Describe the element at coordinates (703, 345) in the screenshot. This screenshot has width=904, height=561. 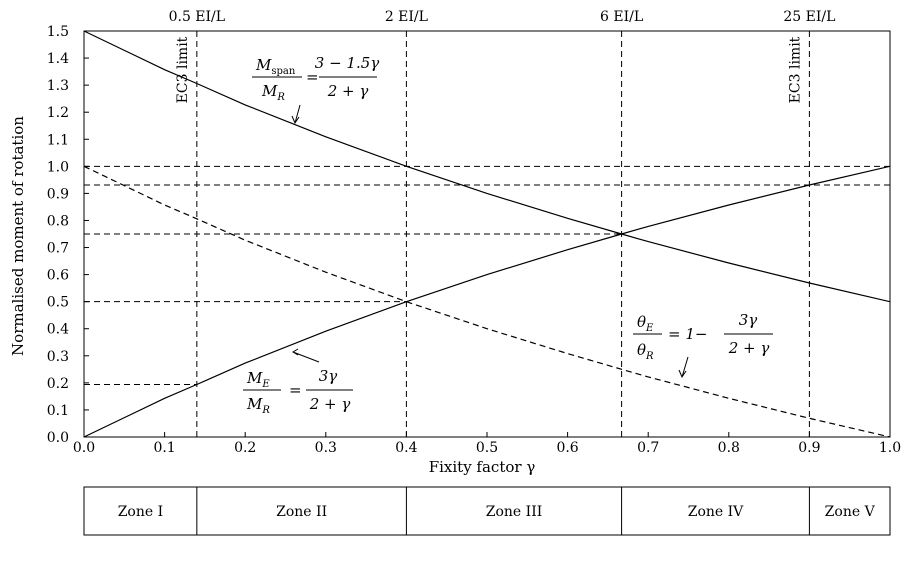
I see `theta-formula: θE θR = 1− 3γ 2 + γ` at that location.